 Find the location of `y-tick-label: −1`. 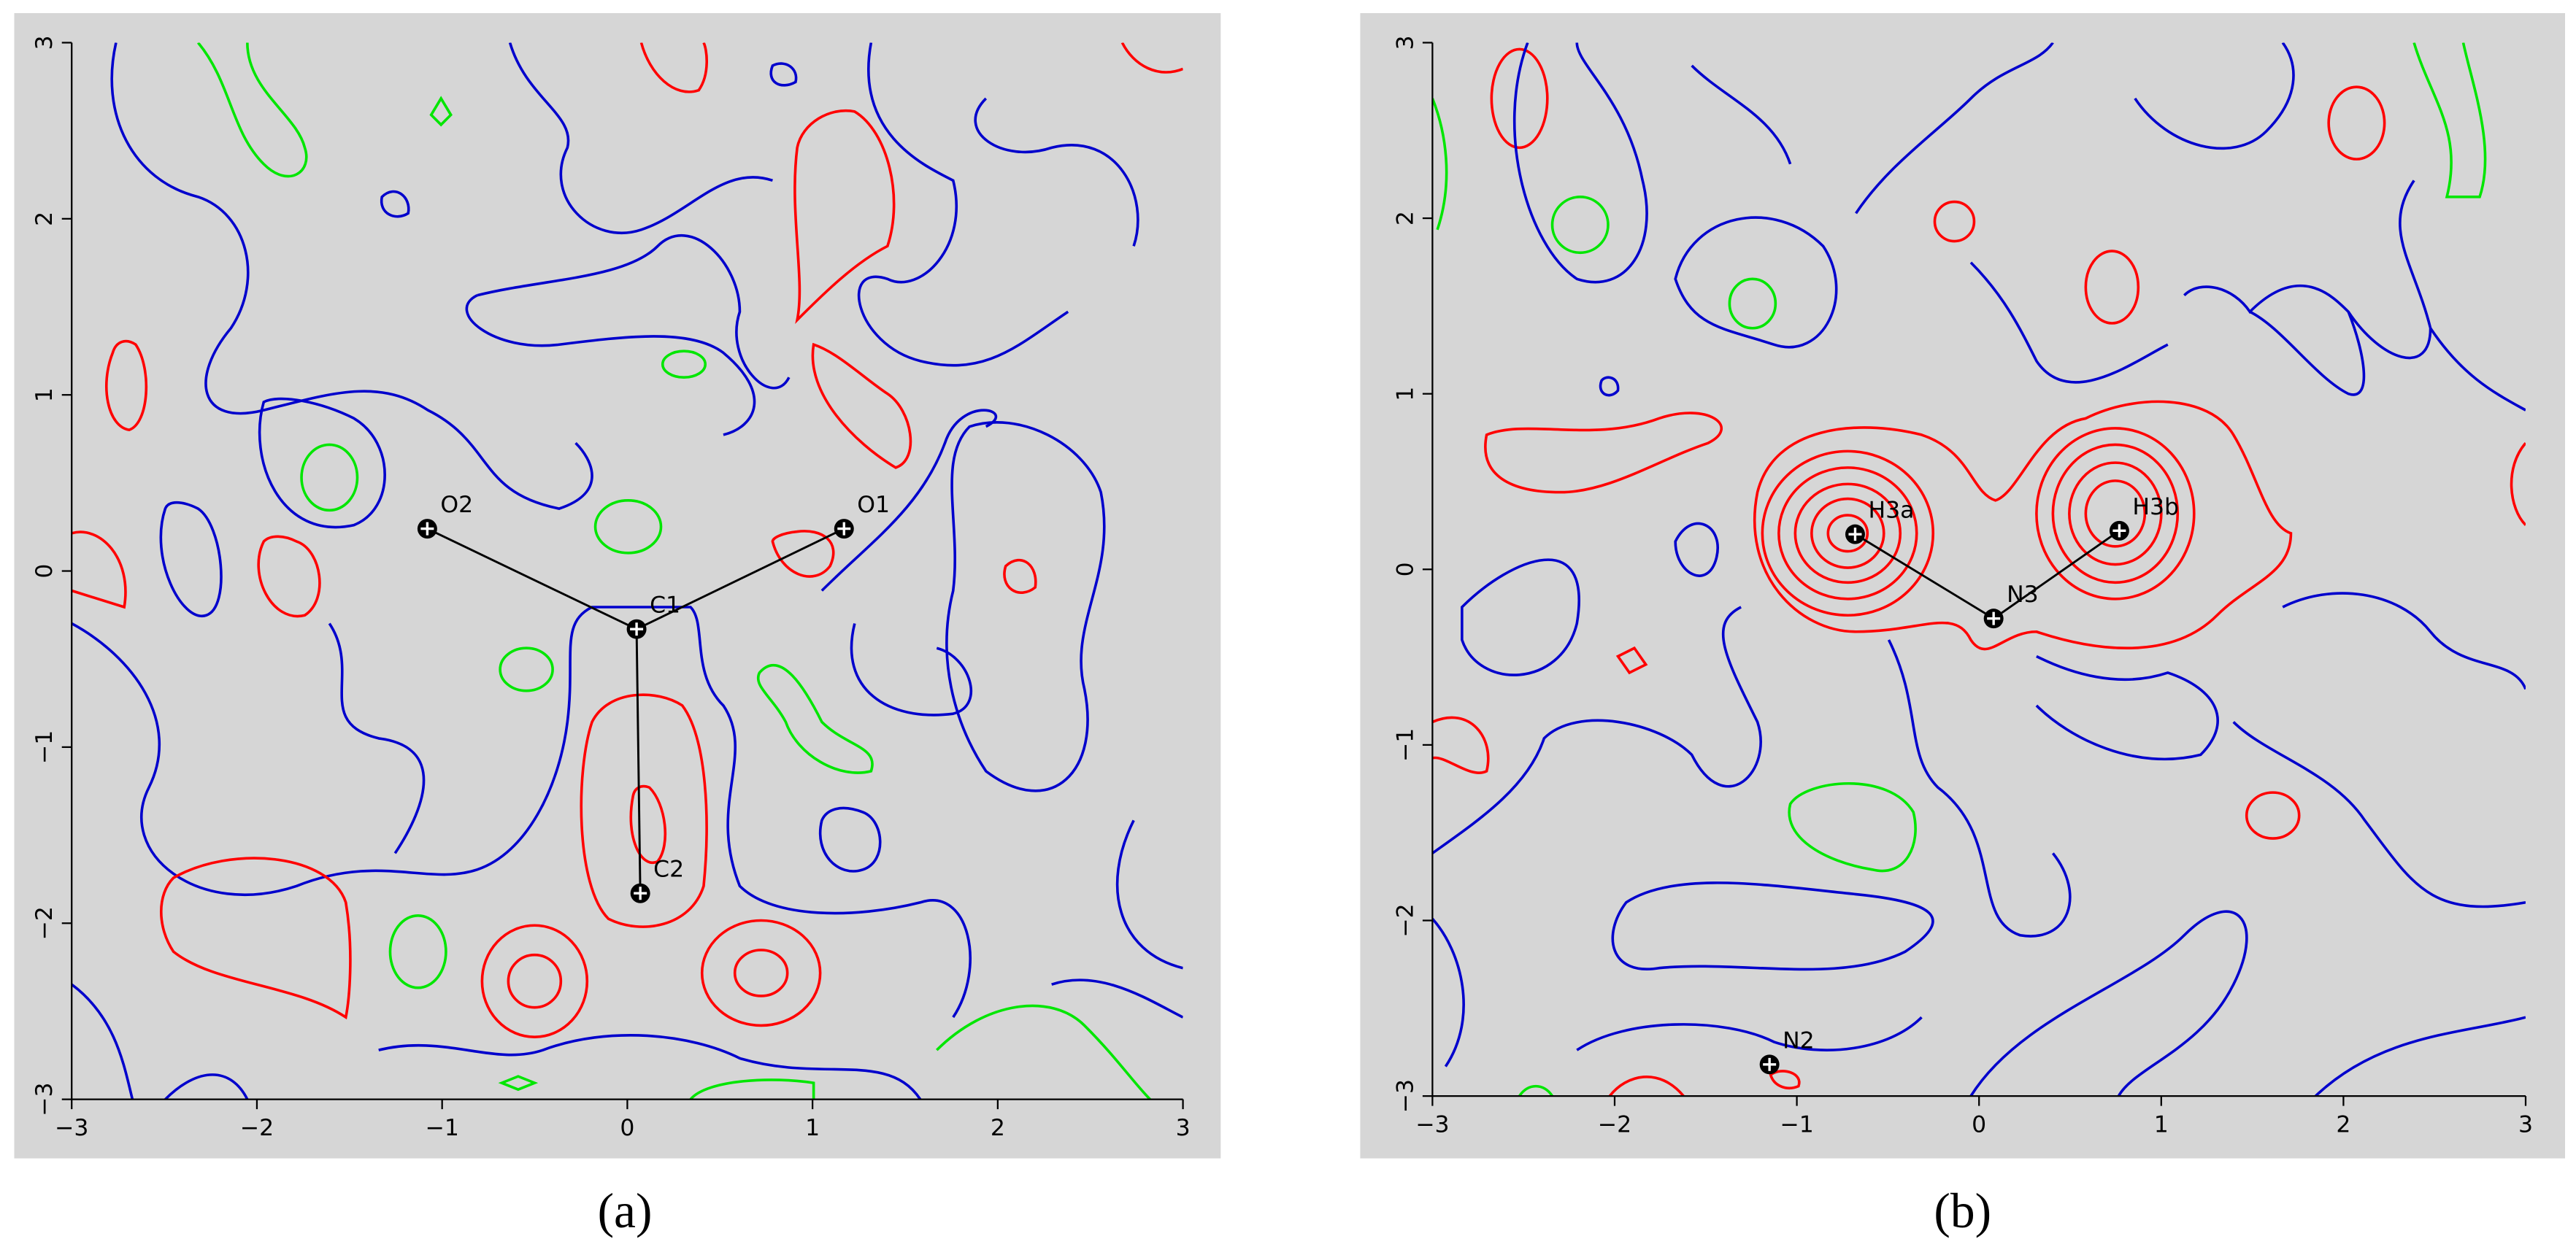

y-tick-label: −1 is located at coordinates (44, 747).